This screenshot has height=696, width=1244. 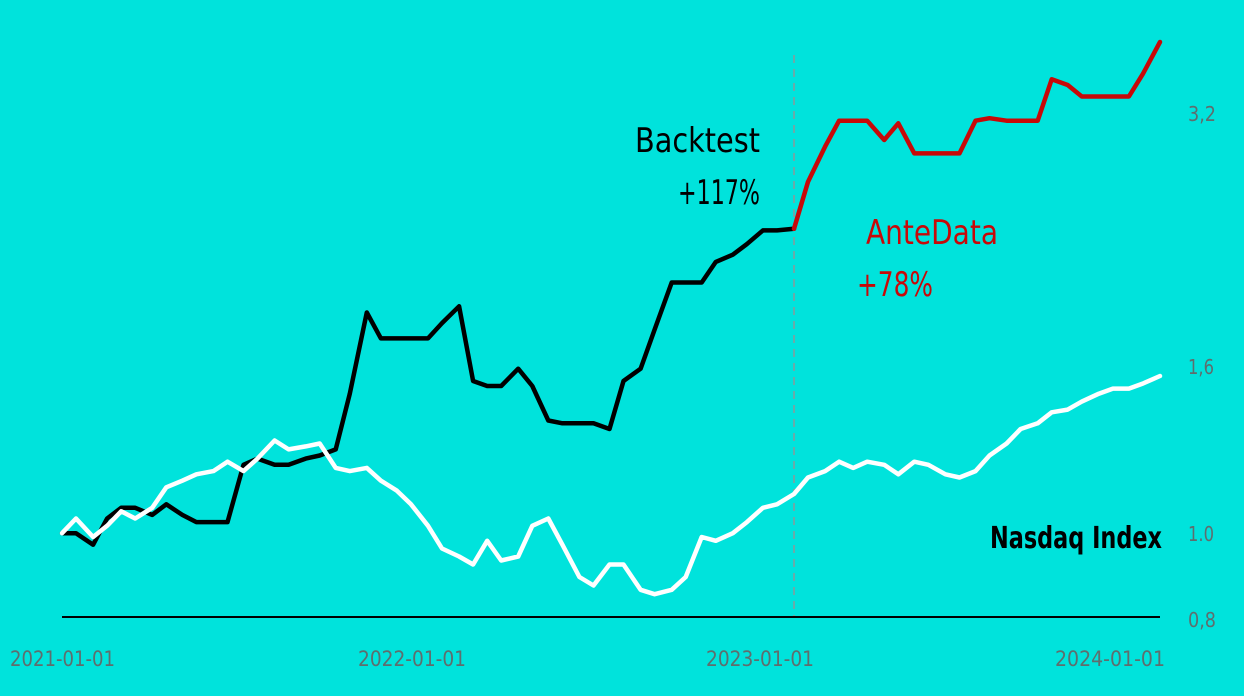 What do you see at coordinates (1201, 367) in the screenshot?
I see `y-tick-label: 1,6` at bounding box center [1201, 367].